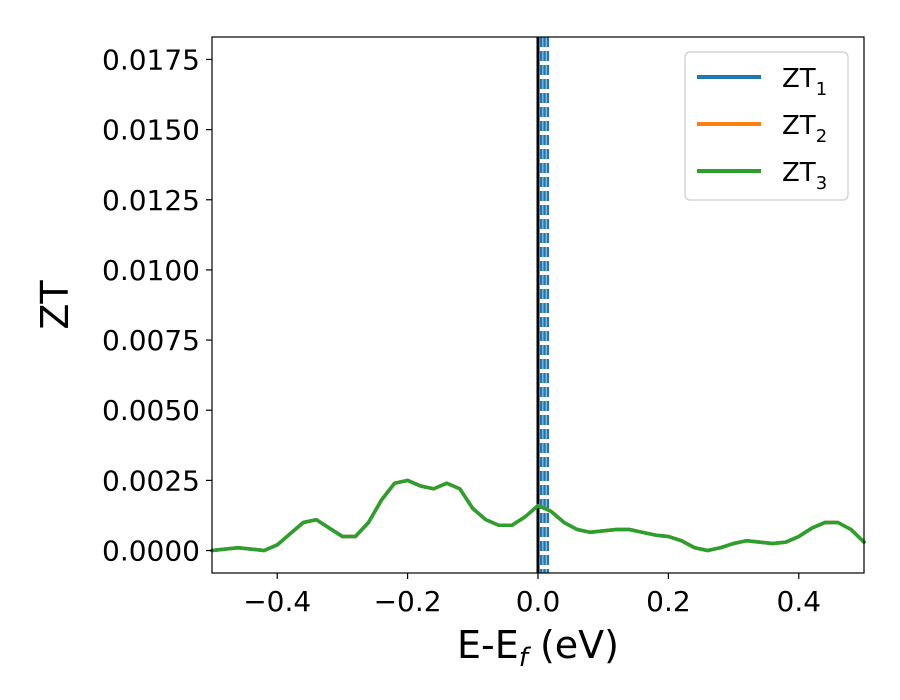 The width and height of the screenshot is (900, 700). Describe the element at coordinates (151, 59) in the screenshot. I see `y-tick-label: 0.0175` at that location.